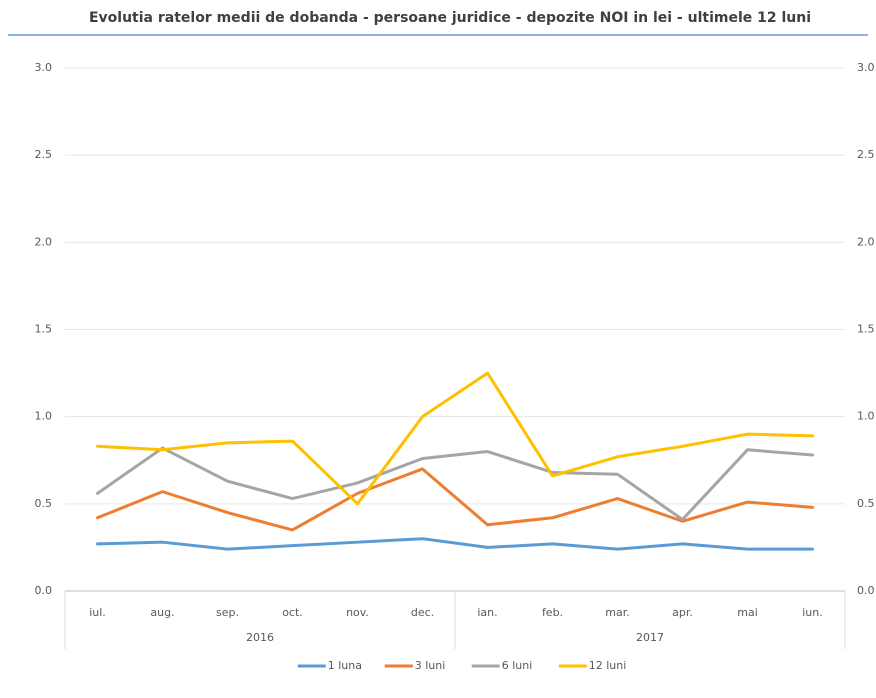 The width and height of the screenshot is (876, 698). What do you see at coordinates (866, 416) in the screenshot?
I see `y2-tick-label: 1.0` at bounding box center [866, 416].